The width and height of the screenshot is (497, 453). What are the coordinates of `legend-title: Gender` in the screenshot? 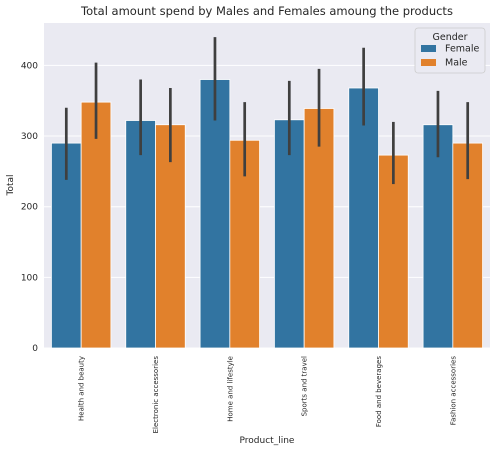 It's located at (449, 37).